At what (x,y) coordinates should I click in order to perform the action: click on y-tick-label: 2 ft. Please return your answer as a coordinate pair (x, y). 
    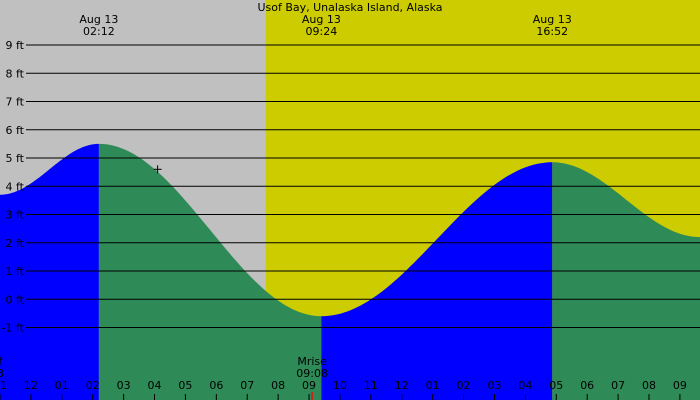
    Looking at the image, I should click on (15, 243).